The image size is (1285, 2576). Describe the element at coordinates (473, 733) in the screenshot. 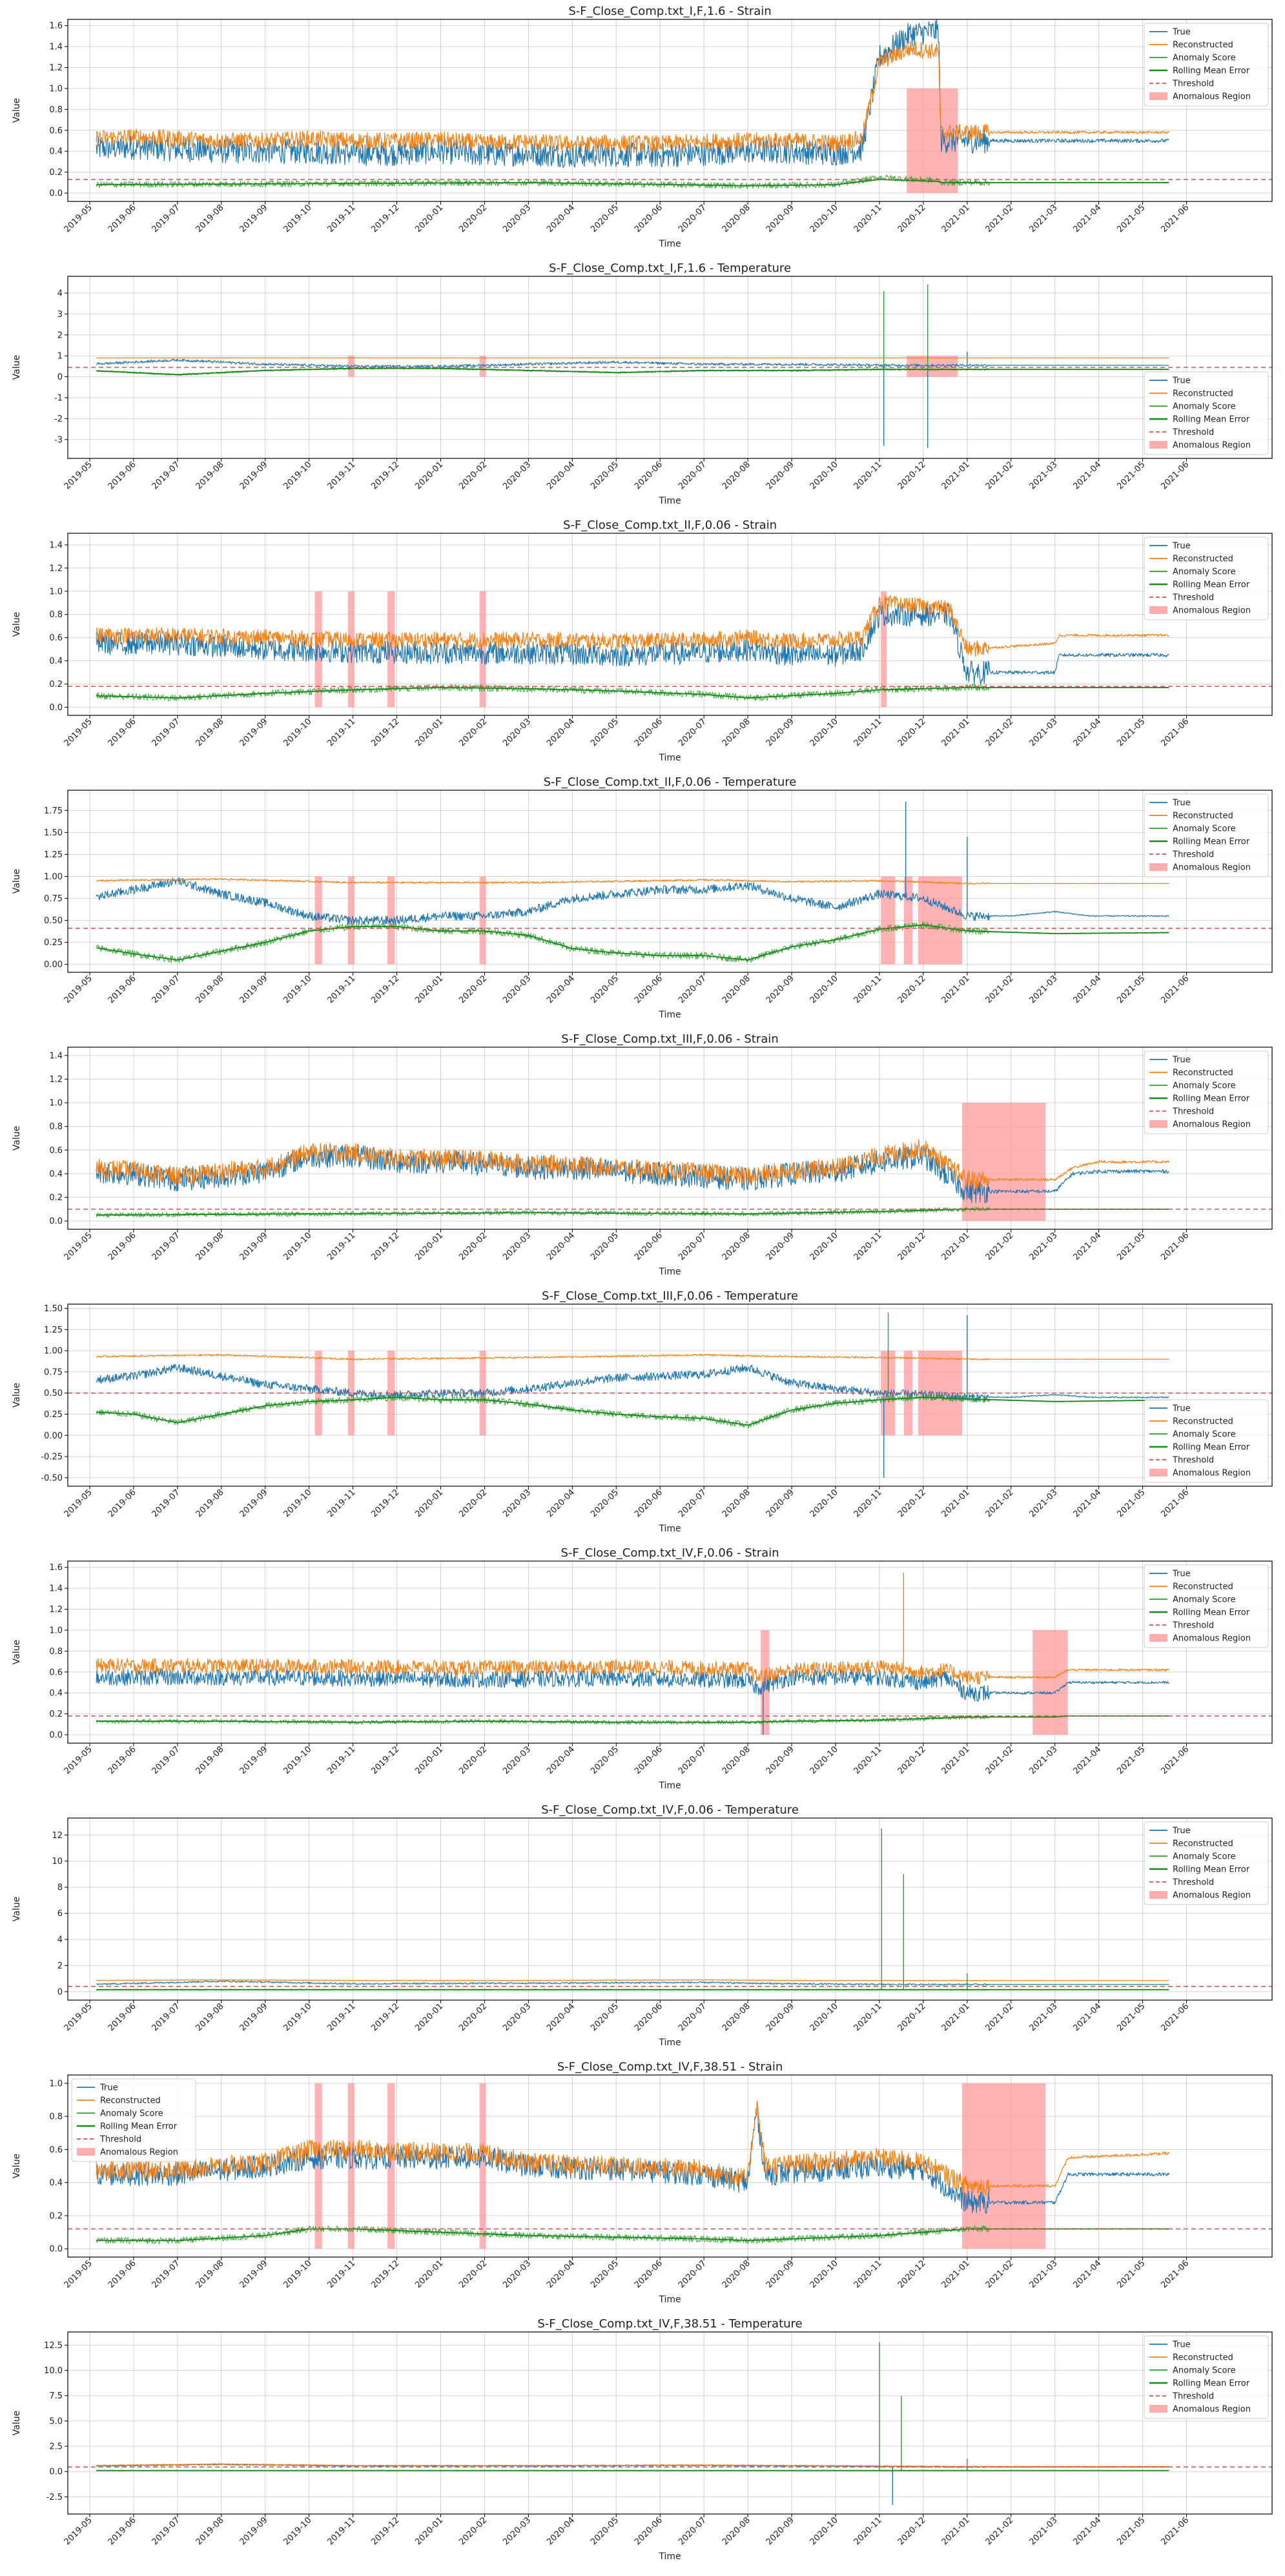

I see `x-tick-label: 2020-02` at that location.